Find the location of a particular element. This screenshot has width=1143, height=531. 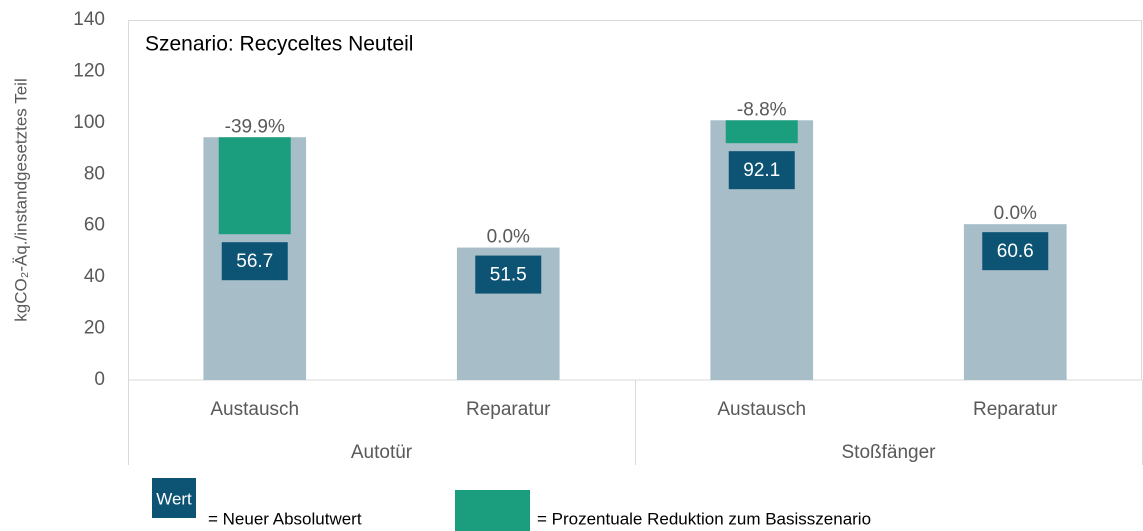

y-axis-label: kgCO₂-Äq./instandgesetztes Teil is located at coordinates (20, 199).